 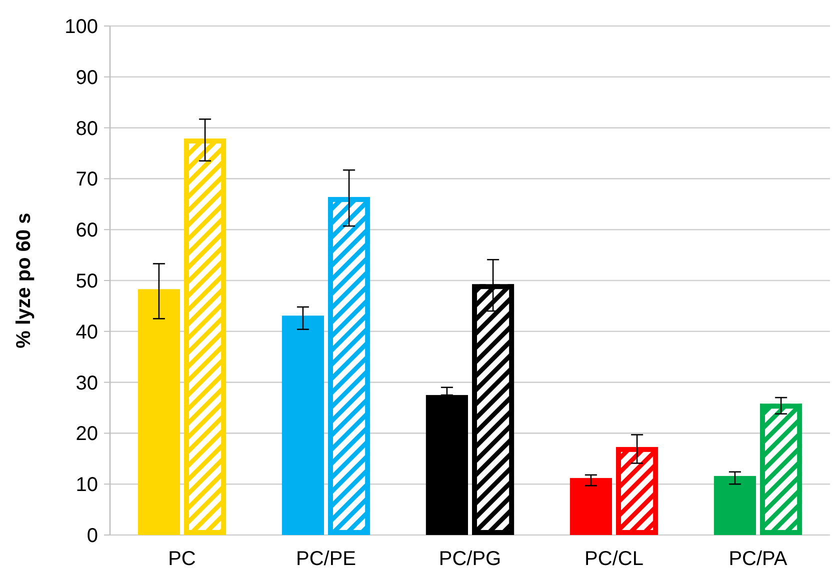 What do you see at coordinates (87, 281) in the screenshot?
I see `y-tick-label: 50` at bounding box center [87, 281].